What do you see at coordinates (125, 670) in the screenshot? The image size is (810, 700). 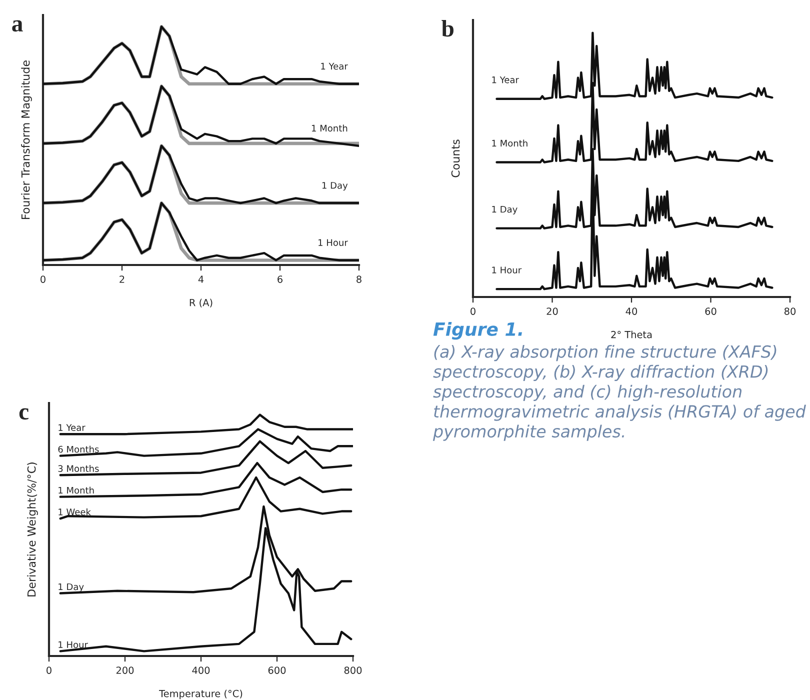 I see `x-tick-label: 200` at bounding box center [125, 670].